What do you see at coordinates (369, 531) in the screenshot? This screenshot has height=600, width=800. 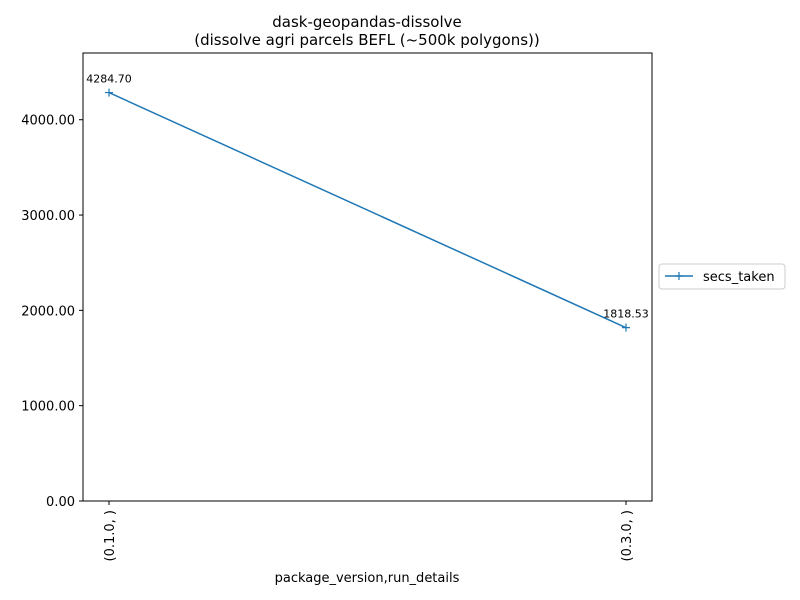 I see `x-axis: (0.1.0, ) (0.3.0, )` at bounding box center [369, 531].